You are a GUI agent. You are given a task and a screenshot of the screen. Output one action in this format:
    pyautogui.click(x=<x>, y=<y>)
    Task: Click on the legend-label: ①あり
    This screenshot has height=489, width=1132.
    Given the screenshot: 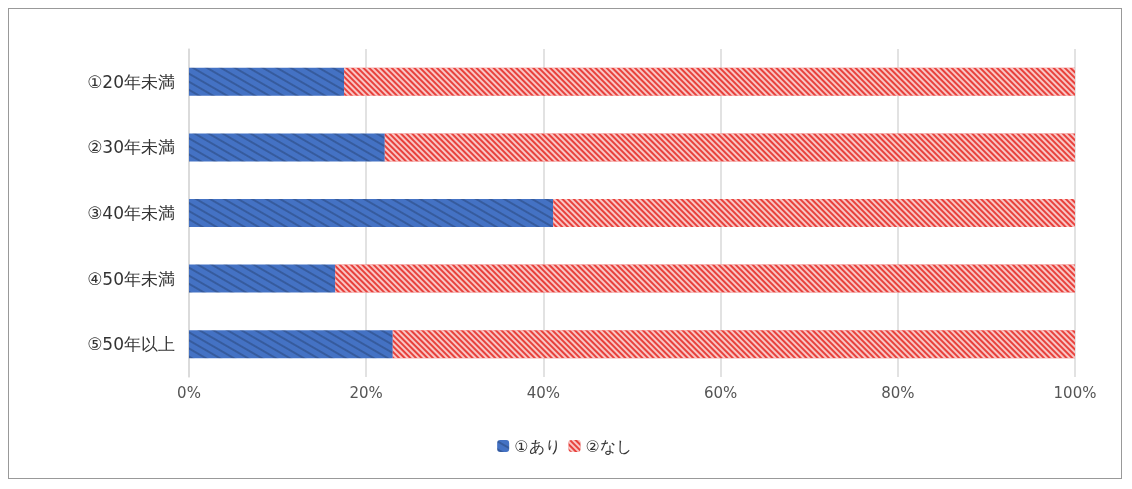 What is the action you would take?
    pyautogui.click(x=537, y=446)
    